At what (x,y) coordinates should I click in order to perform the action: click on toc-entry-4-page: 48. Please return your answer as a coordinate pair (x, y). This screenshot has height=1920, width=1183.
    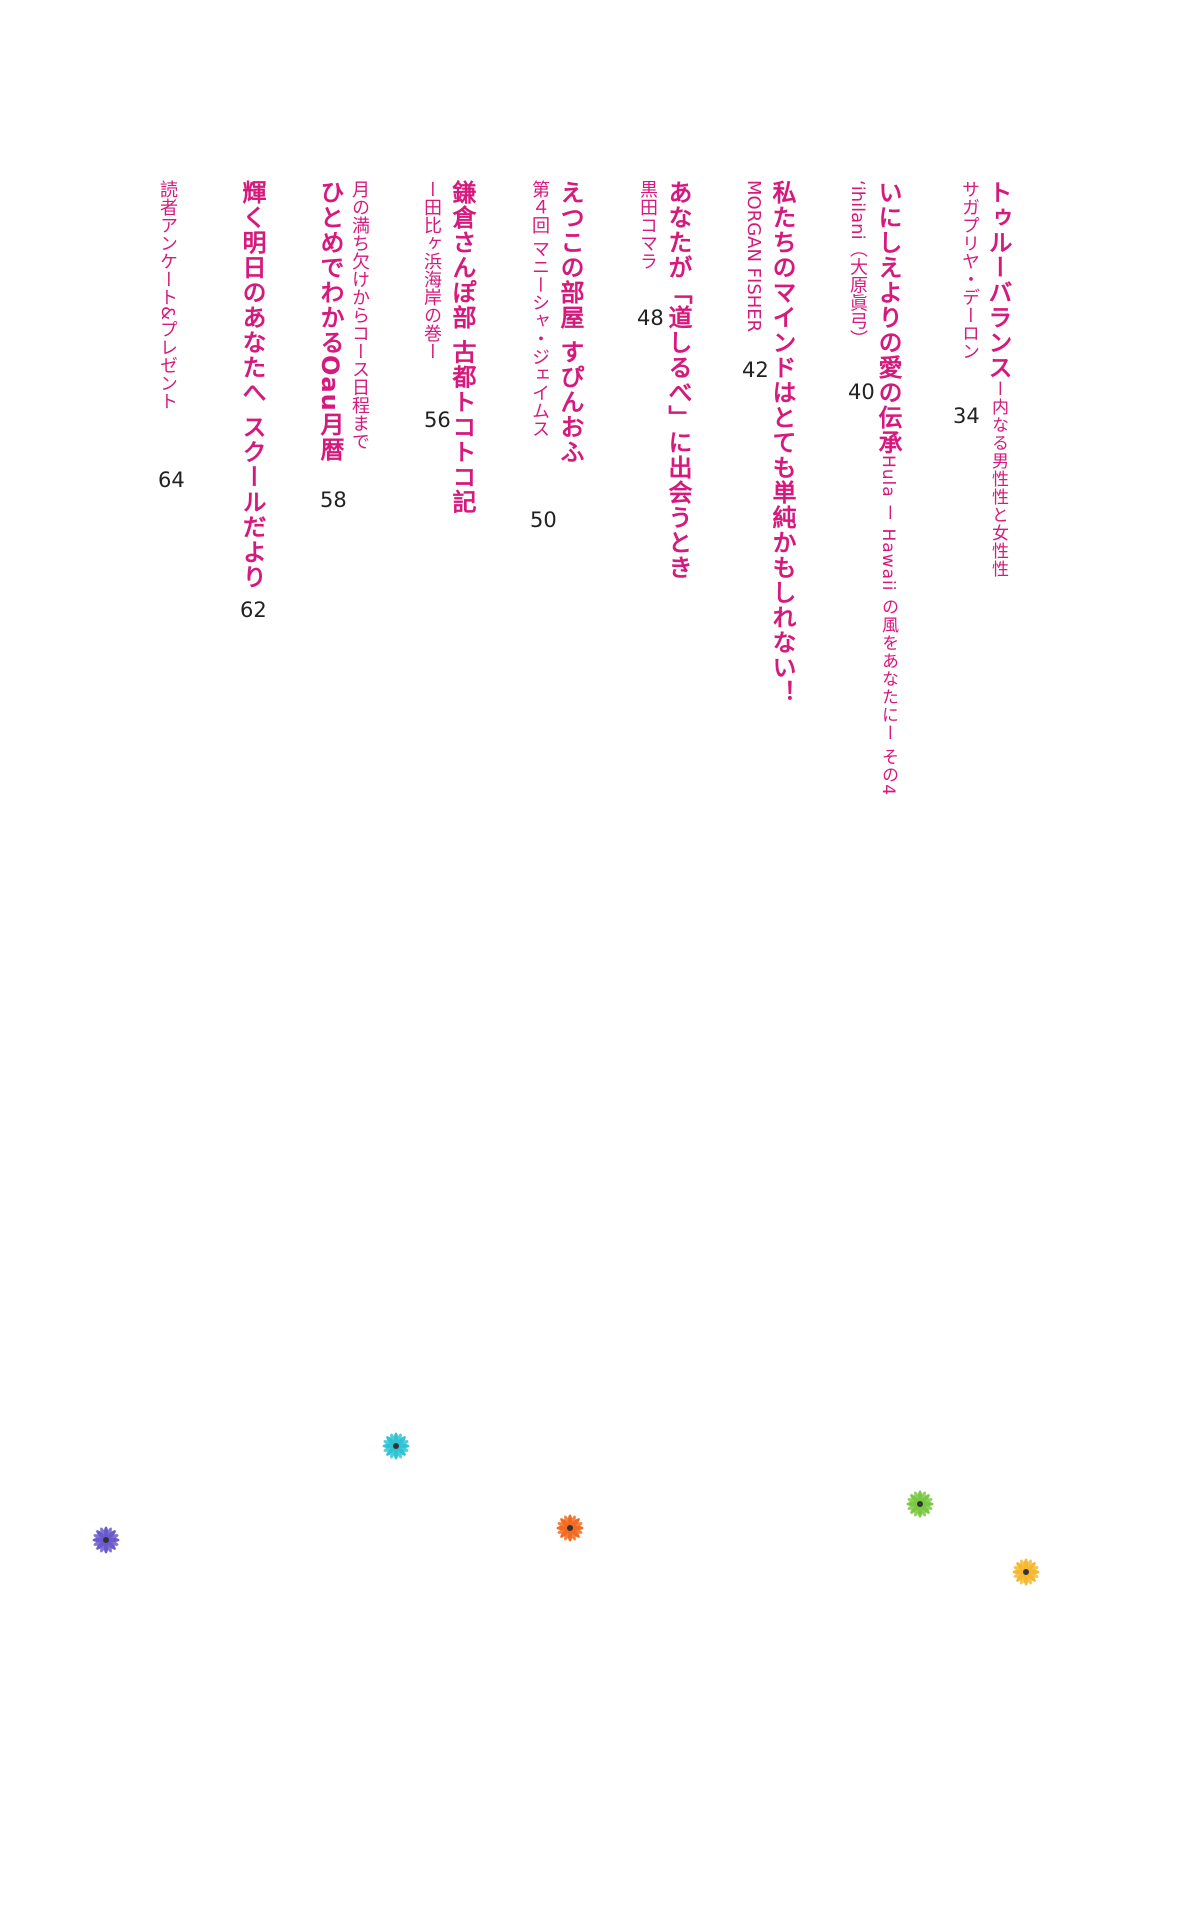
    Looking at the image, I should click on (650, 318).